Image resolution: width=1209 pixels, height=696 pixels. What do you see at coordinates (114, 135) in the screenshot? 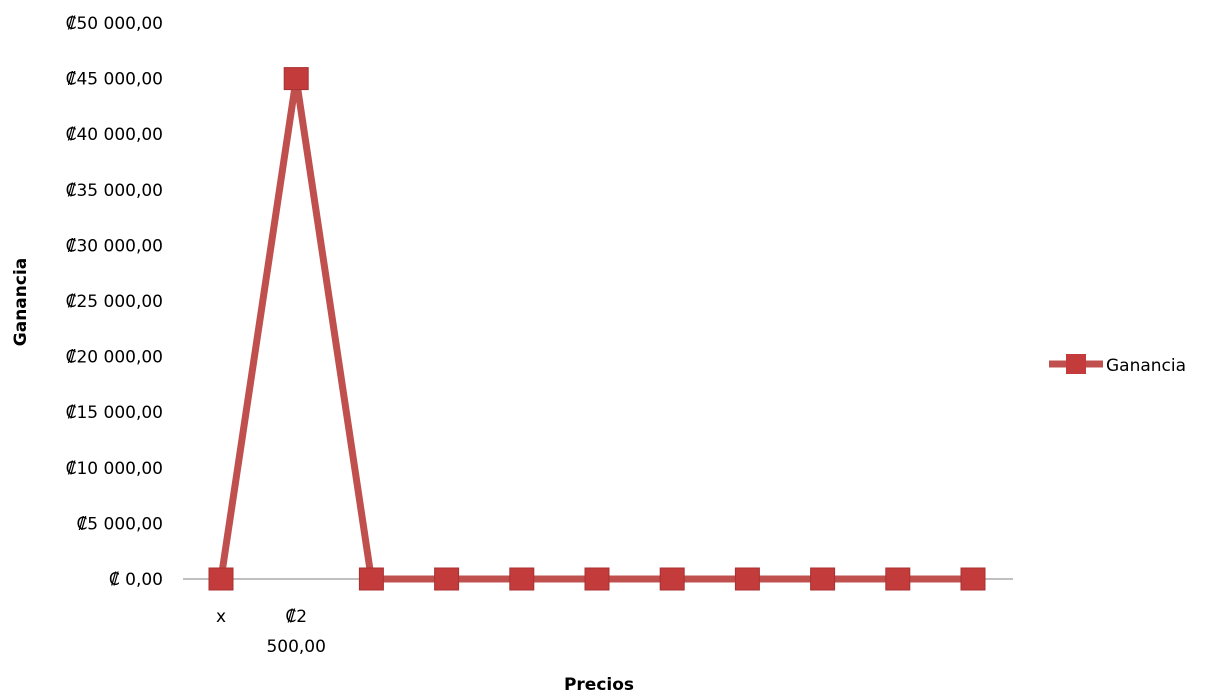
I see `y-tick-label: ₡40 000,00` at bounding box center [114, 135].